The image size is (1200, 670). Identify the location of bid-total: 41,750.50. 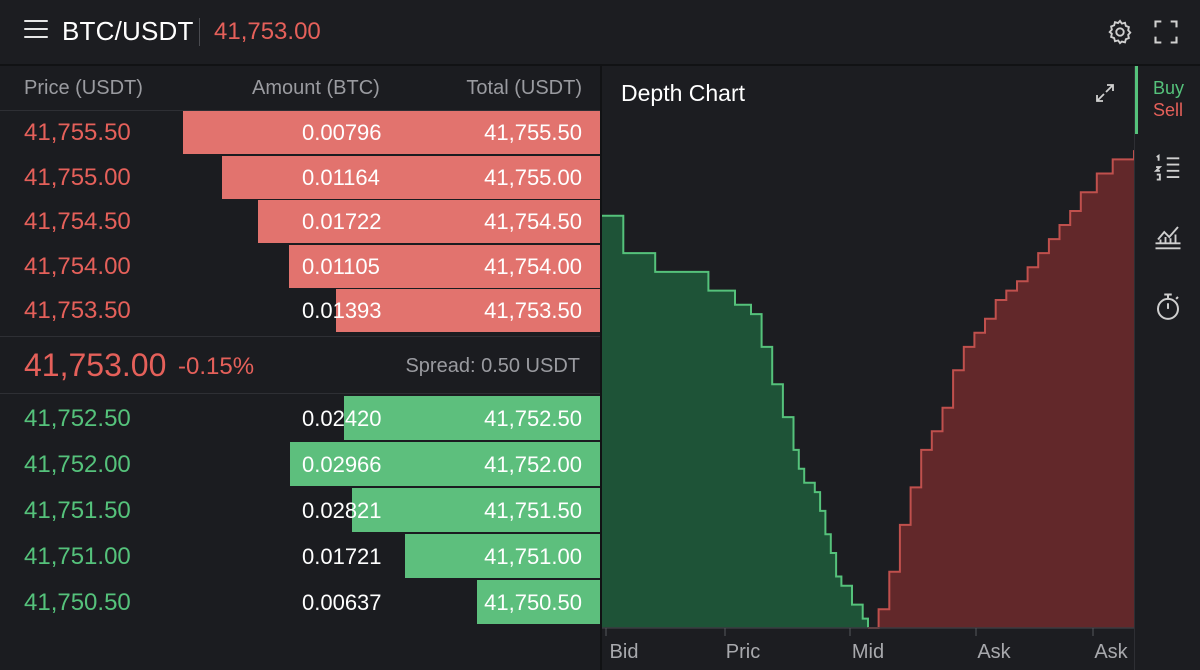
(533, 602).